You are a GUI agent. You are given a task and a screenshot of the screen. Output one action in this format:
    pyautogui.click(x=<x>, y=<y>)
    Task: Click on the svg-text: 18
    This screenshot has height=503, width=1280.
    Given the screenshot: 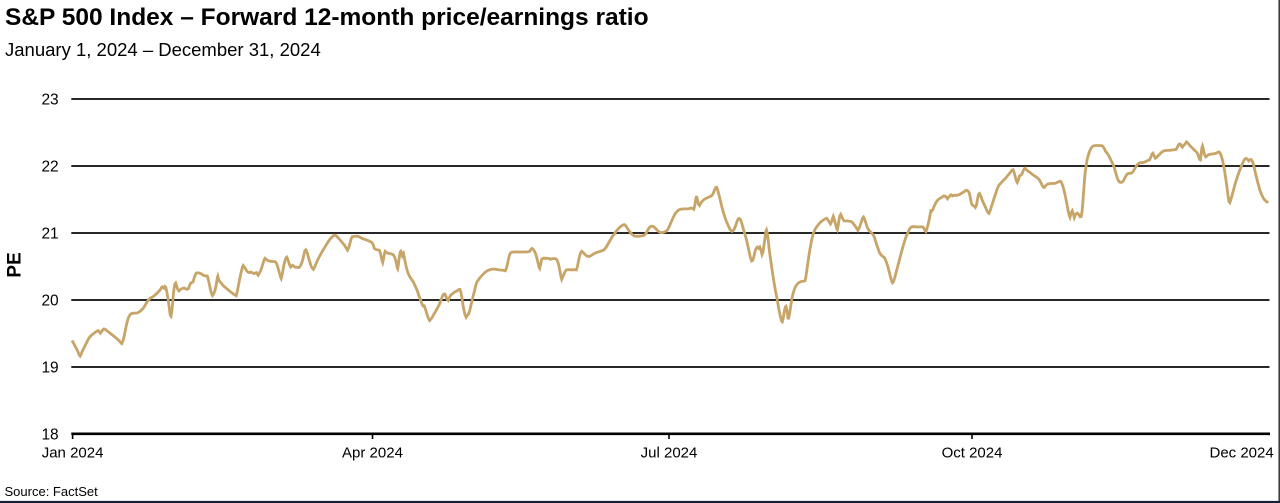 What is the action you would take?
    pyautogui.click(x=49, y=435)
    